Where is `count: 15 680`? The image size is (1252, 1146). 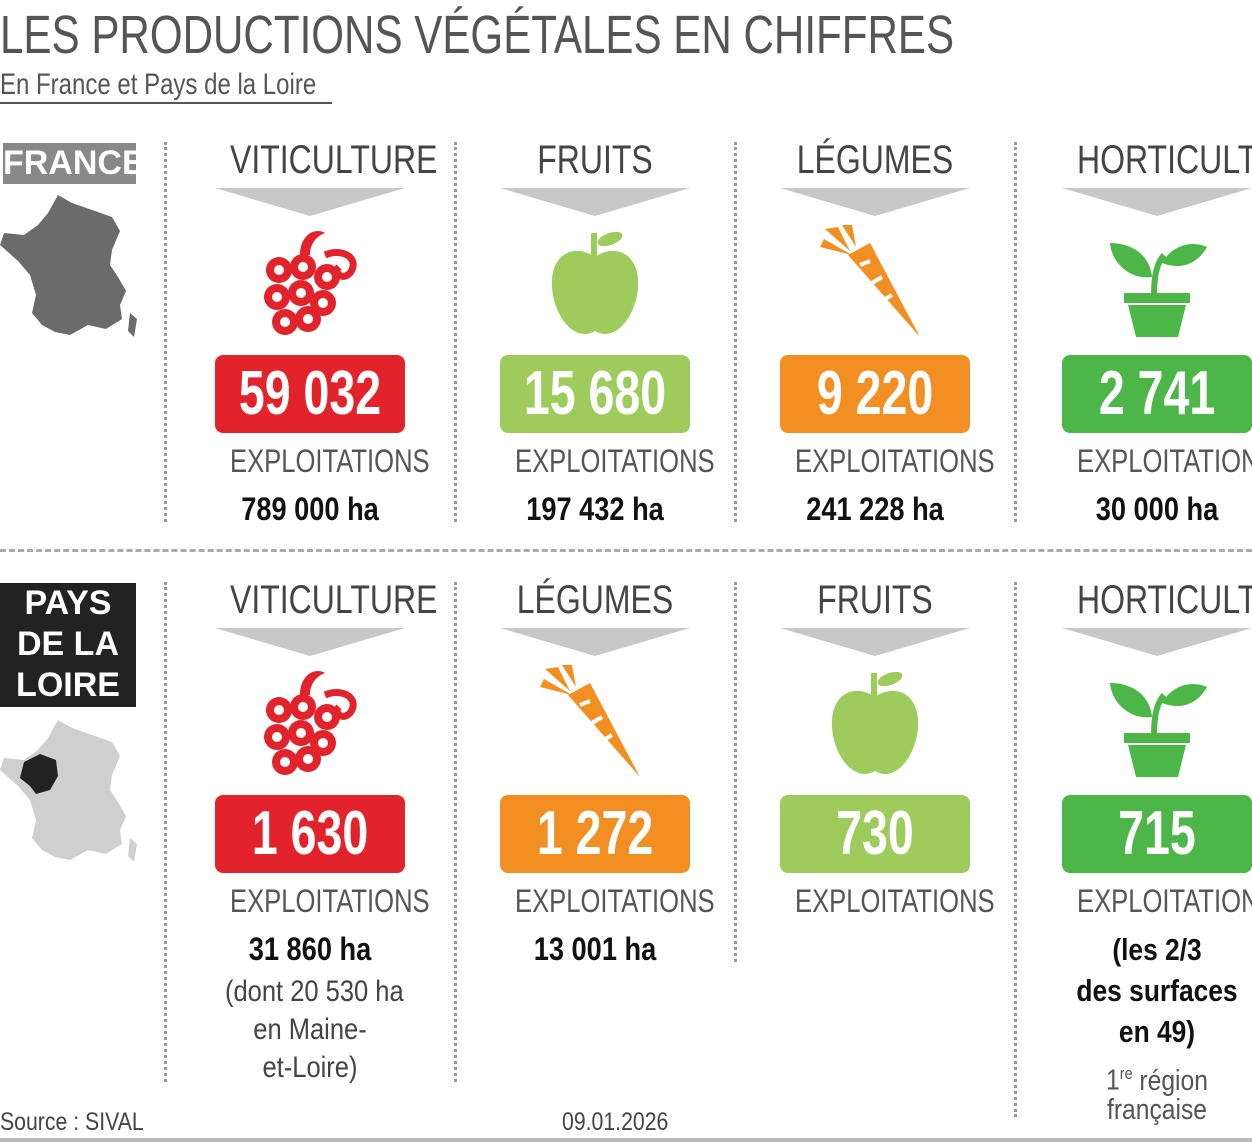 count: 15 680 is located at coordinates (595, 393).